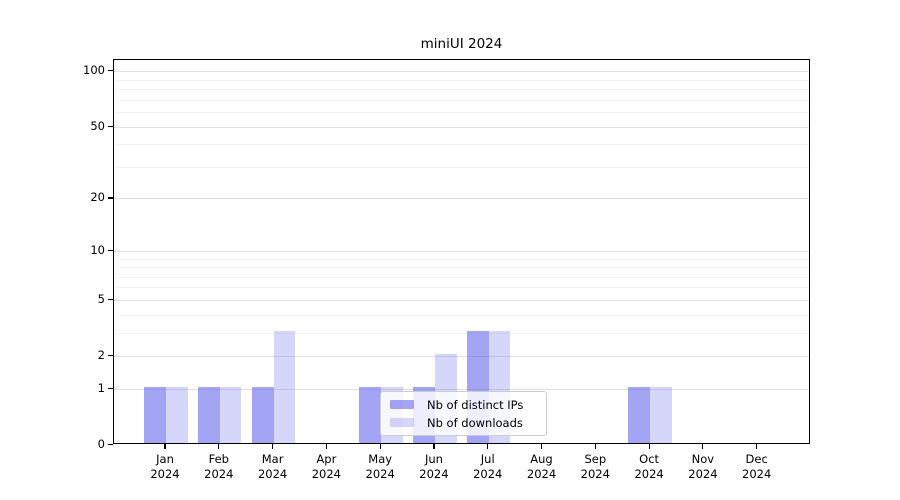 This screenshot has width=900, height=500. Describe the element at coordinates (101, 355) in the screenshot. I see `y-tick-label: 2` at that location.